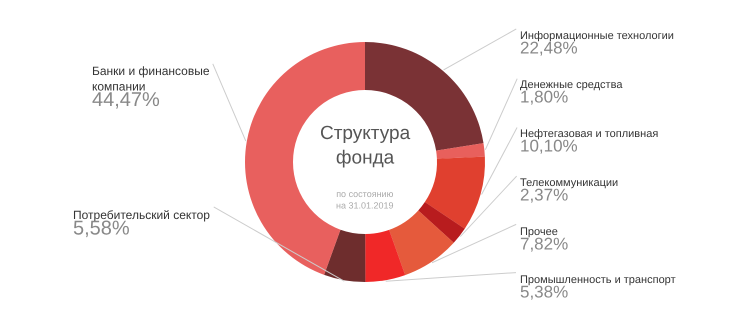  Describe the element at coordinates (365, 200) in the screenshot. I see `text: по состоянию на 31.01.2019` at that location.